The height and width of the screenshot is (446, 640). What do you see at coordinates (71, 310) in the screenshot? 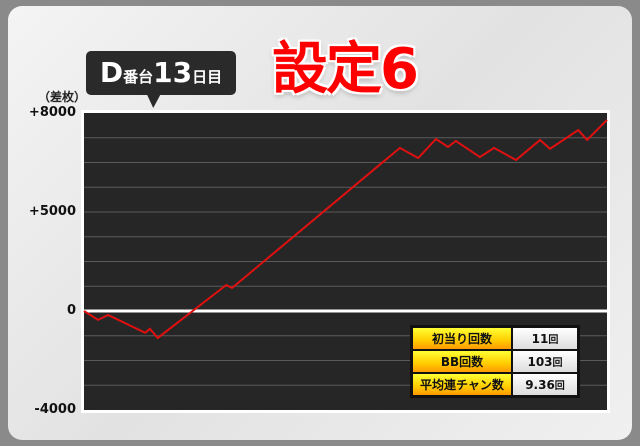
I see `y-tick: 0` at bounding box center [71, 310].